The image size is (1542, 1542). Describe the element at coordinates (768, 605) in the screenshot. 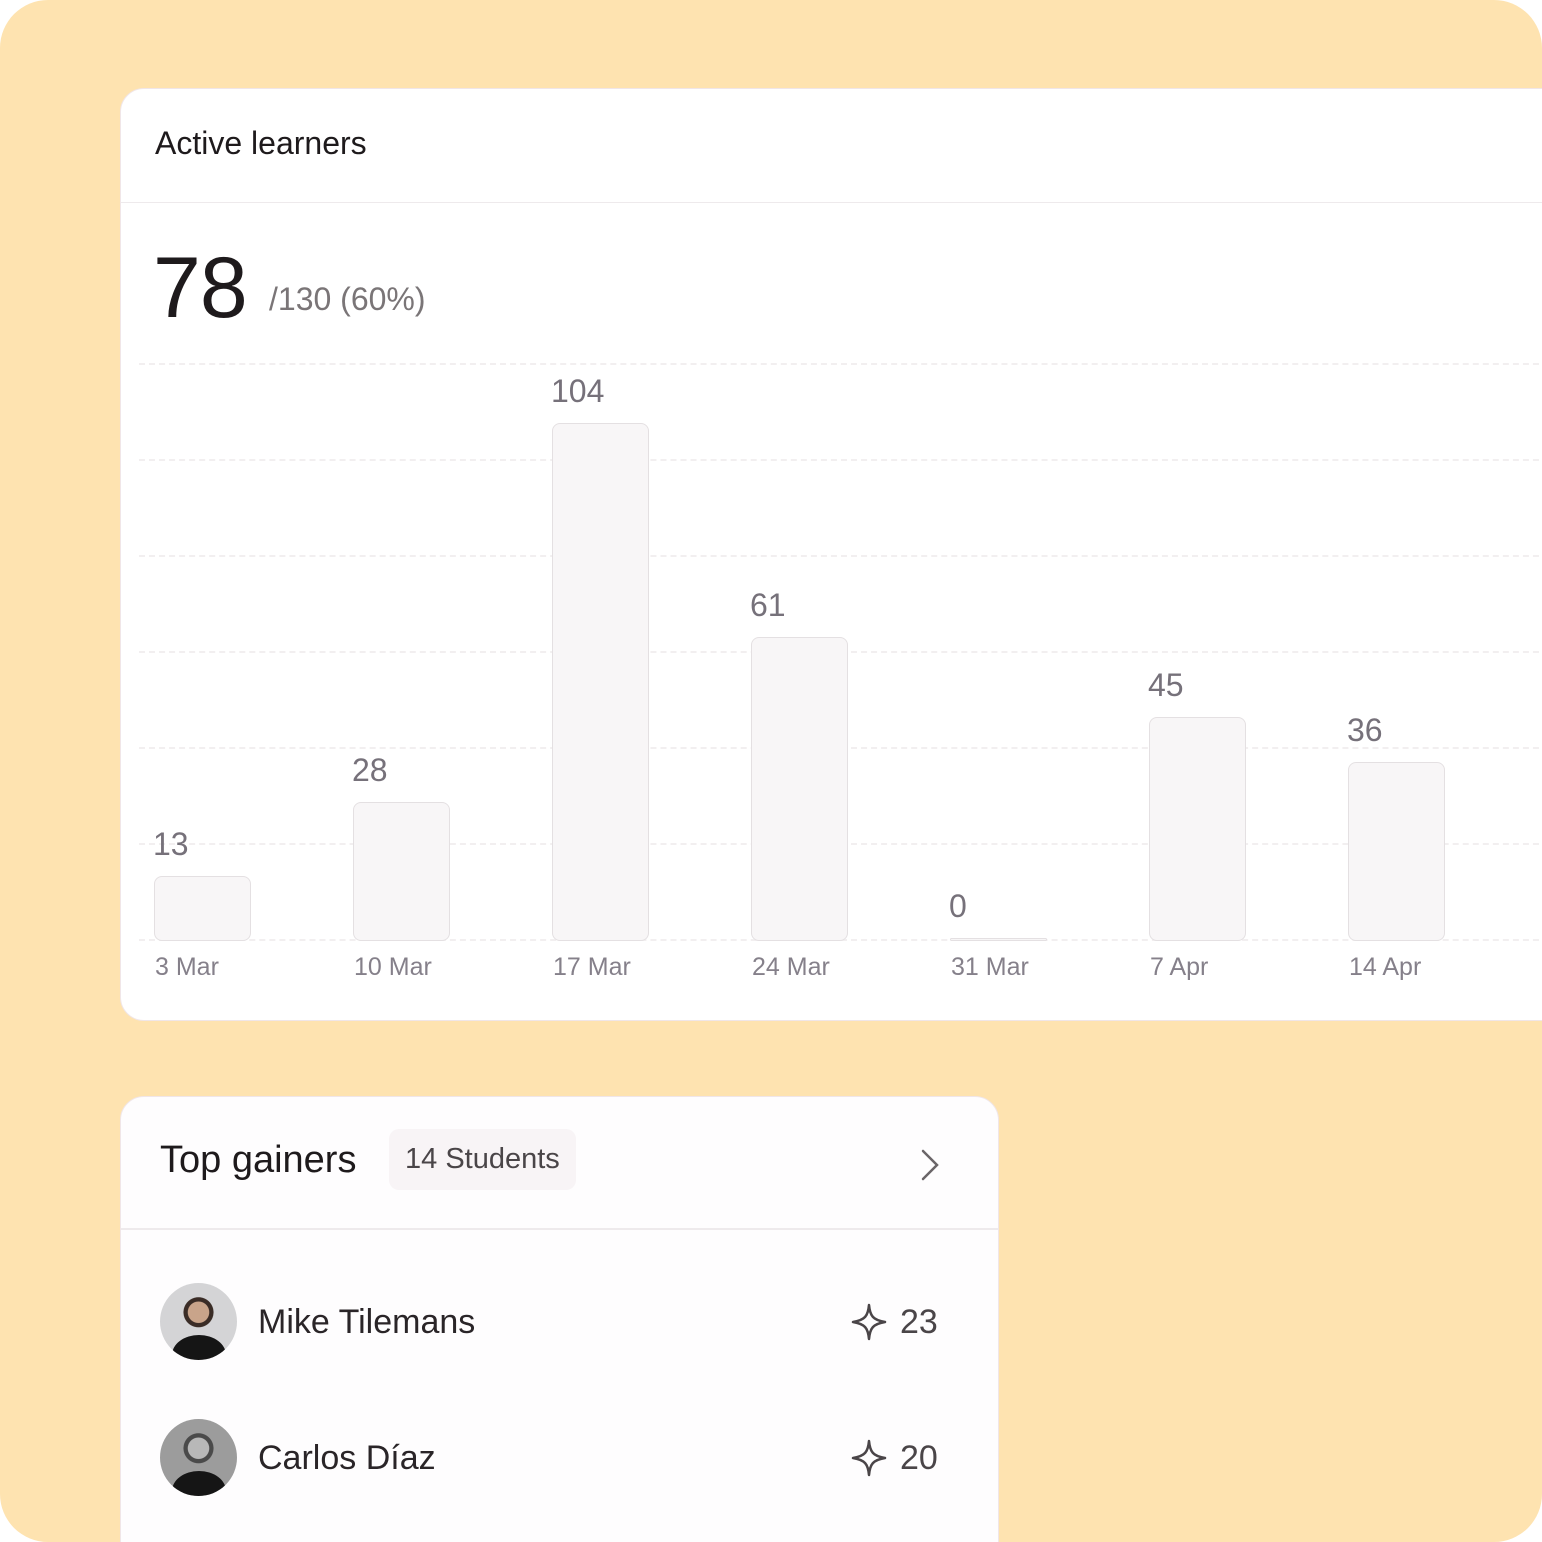

I see `data-label: 61` at that location.